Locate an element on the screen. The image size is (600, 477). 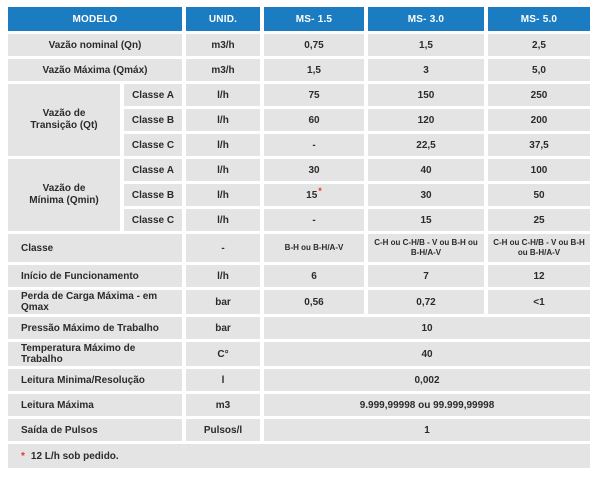
header-unid: UNID. is located at coordinates (223, 19).